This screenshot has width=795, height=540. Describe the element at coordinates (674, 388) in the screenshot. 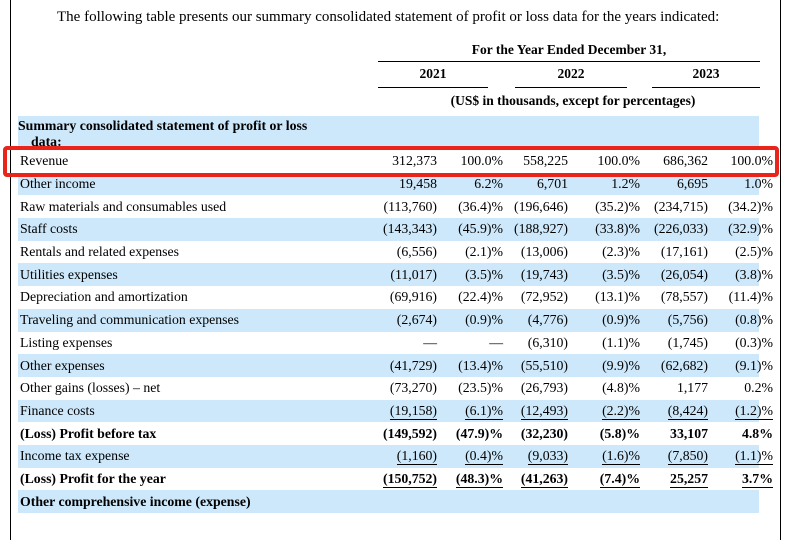

I see `cell-value: 1,177` at that location.